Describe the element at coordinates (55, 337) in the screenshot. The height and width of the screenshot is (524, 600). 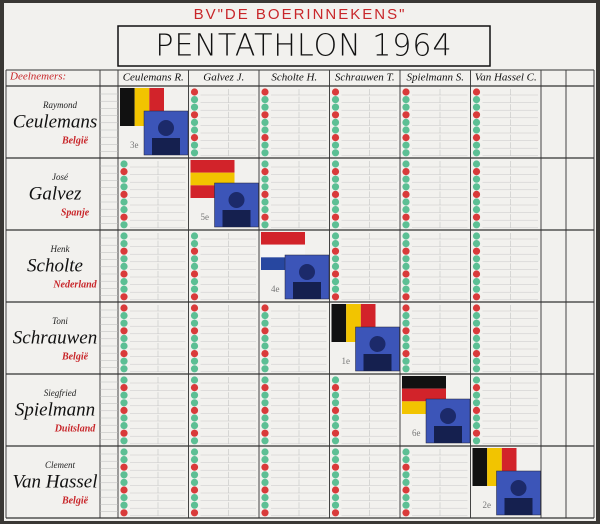
I see `last-name: Schrauwen` at that location.